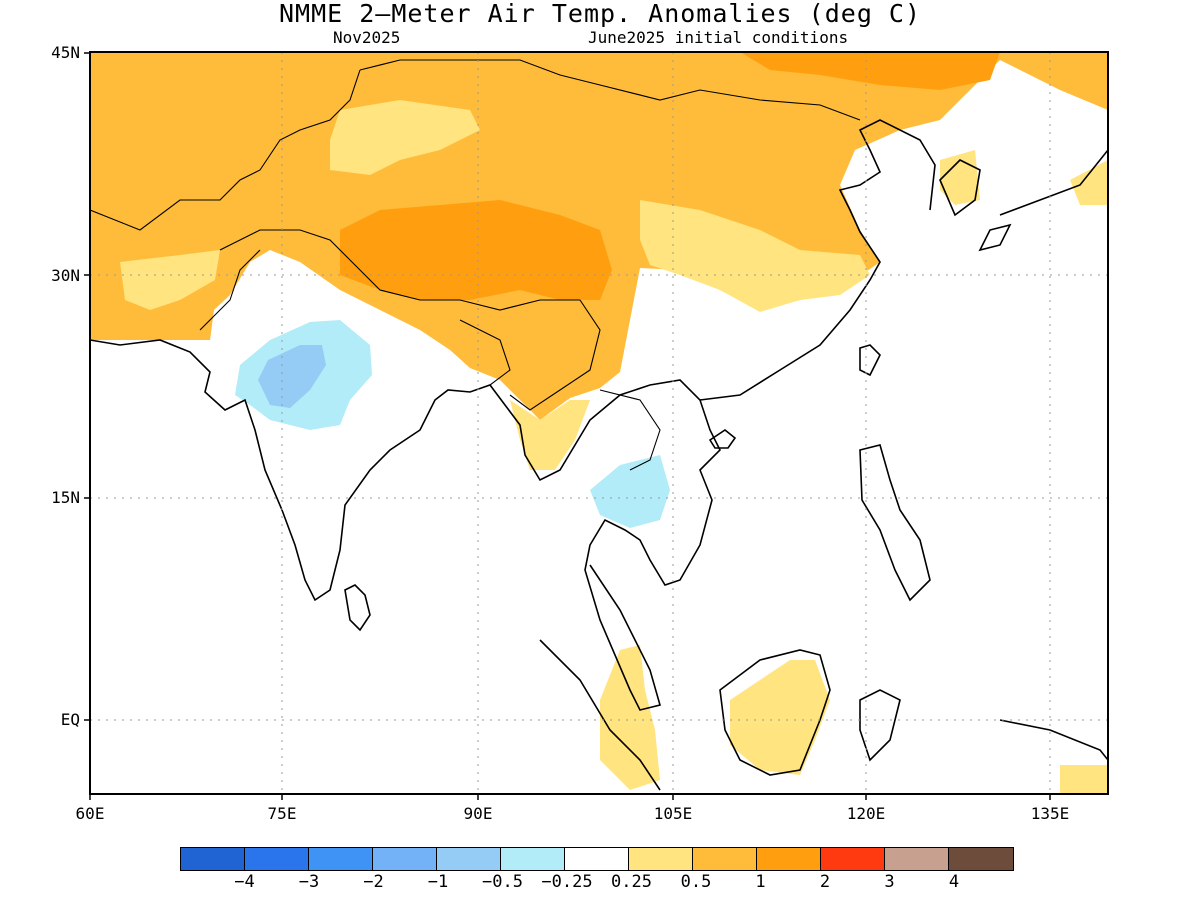 This screenshot has width=1200, height=900. I want to click on anomaly-region-korea-0p25-0p5, so click(960, 177).